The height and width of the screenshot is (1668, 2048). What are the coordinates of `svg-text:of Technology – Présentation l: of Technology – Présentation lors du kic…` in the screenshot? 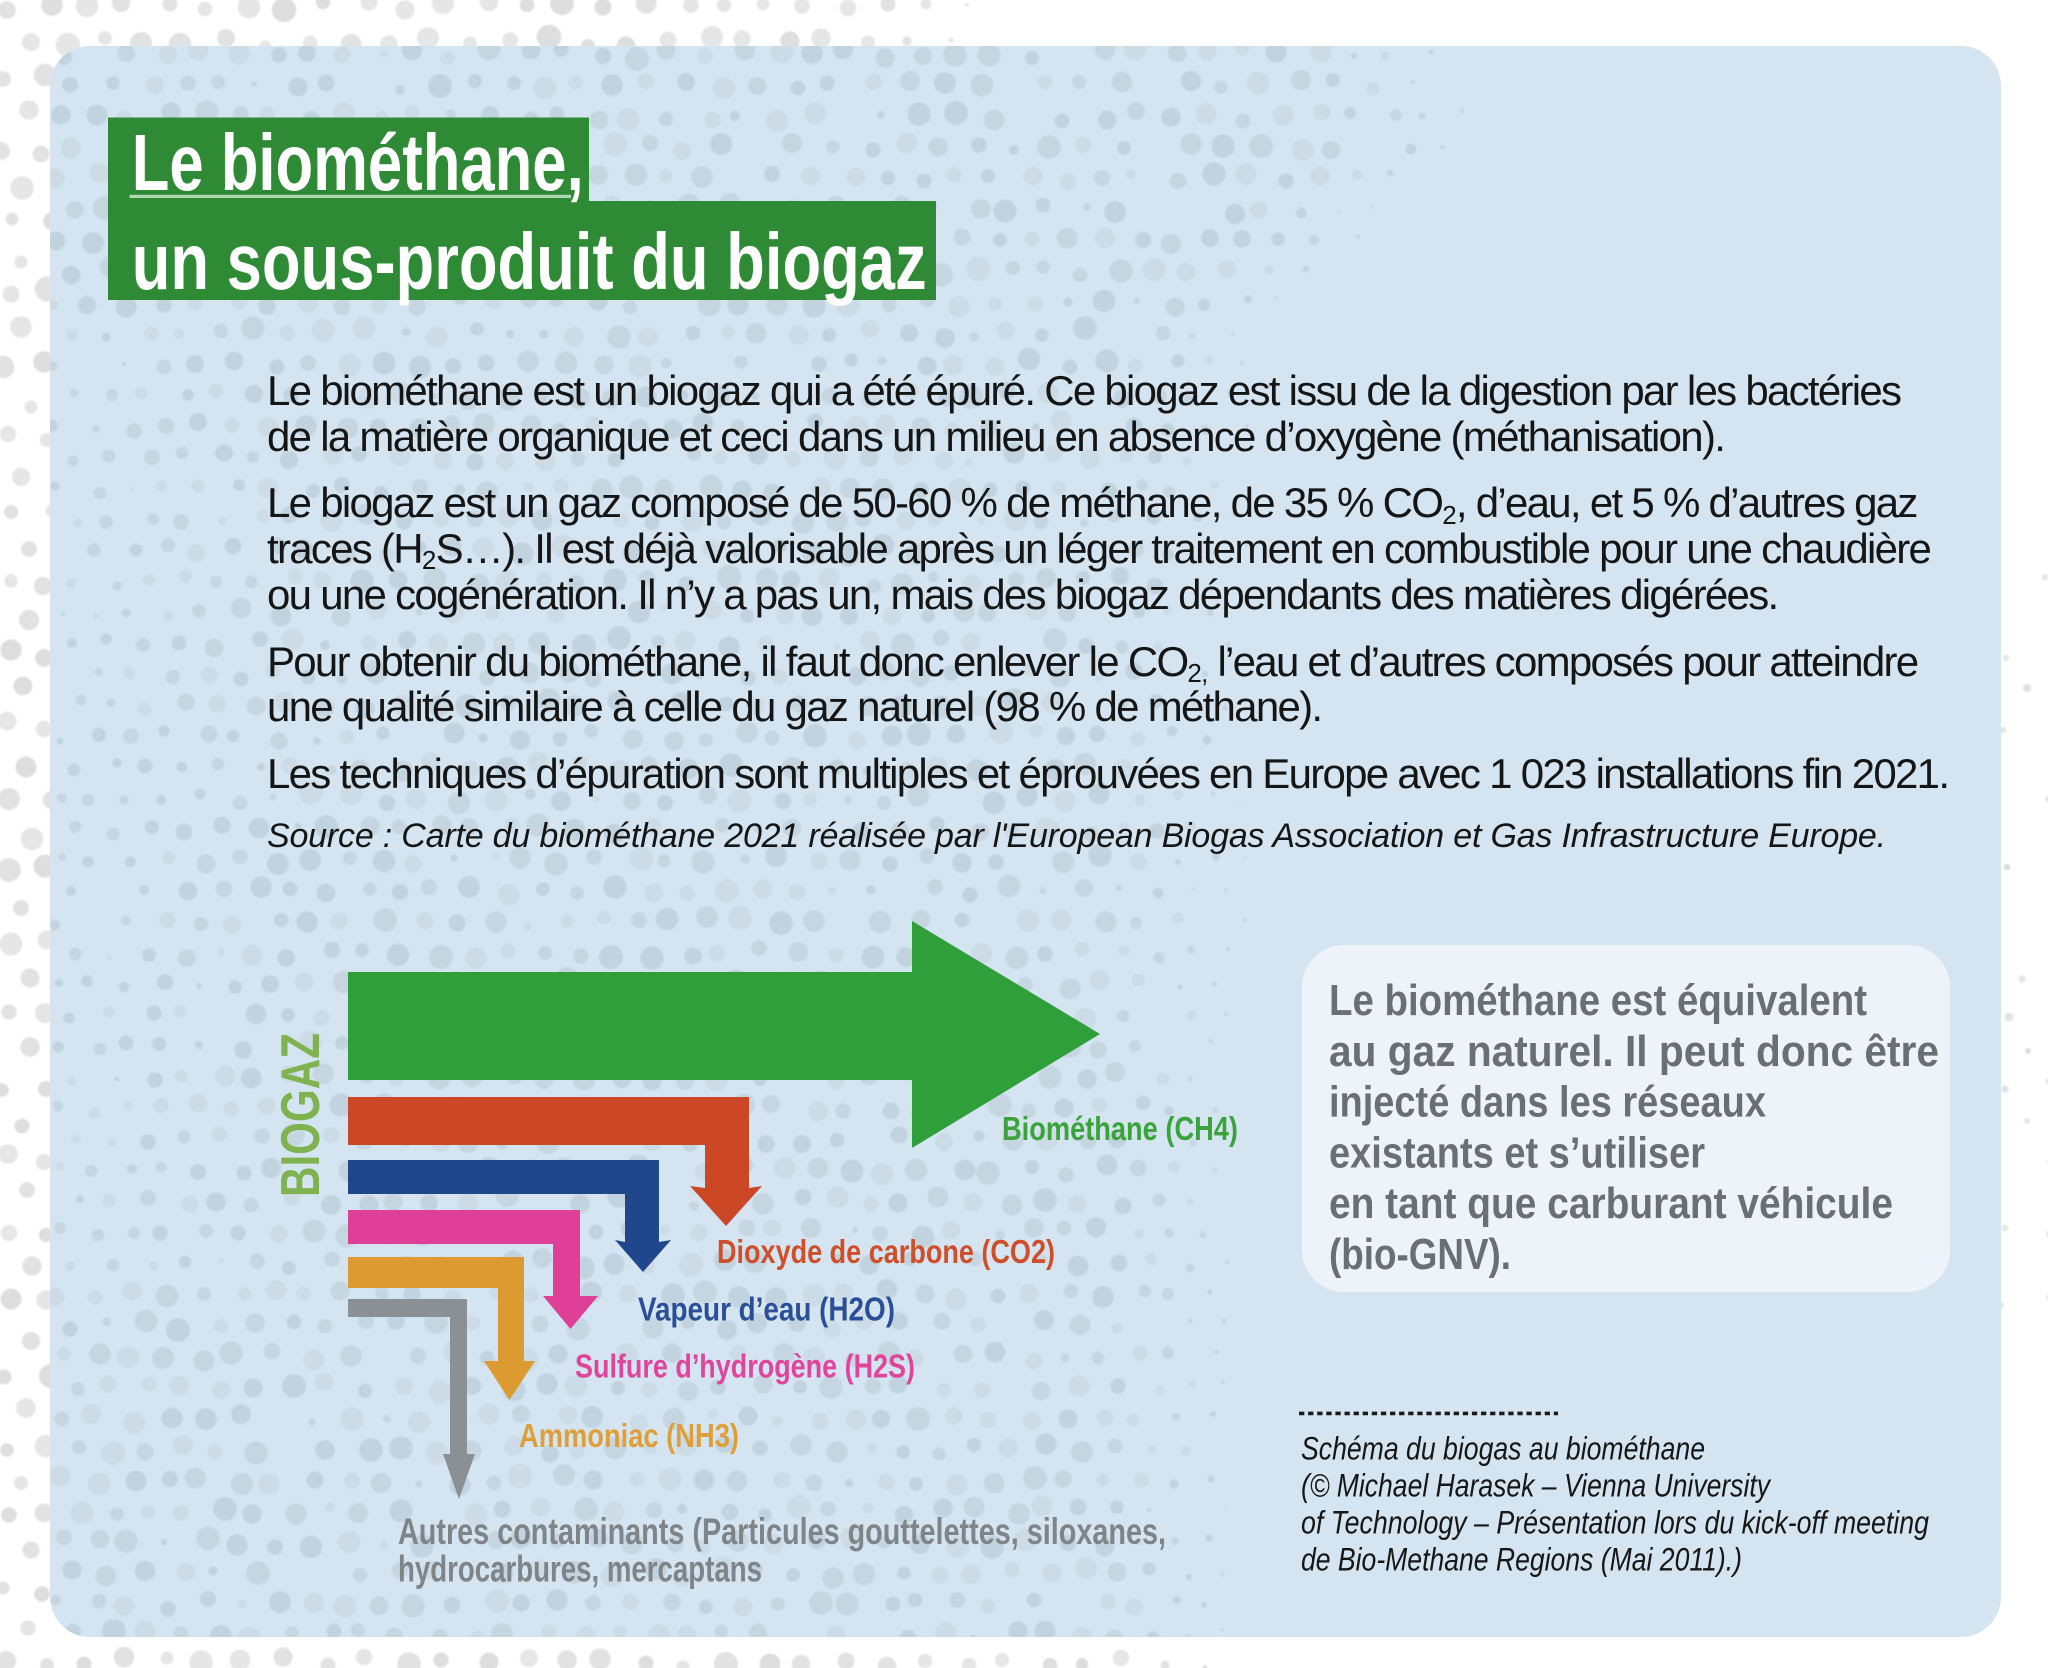 It's located at (1615, 1522).